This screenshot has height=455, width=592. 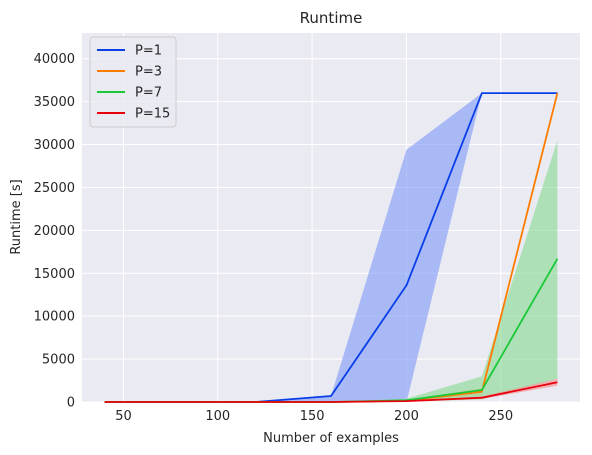 What do you see at coordinates (16, 216) in the screenshot?
I see `y-axis-label: Runtime [s]` at bounding box center [16, 216].